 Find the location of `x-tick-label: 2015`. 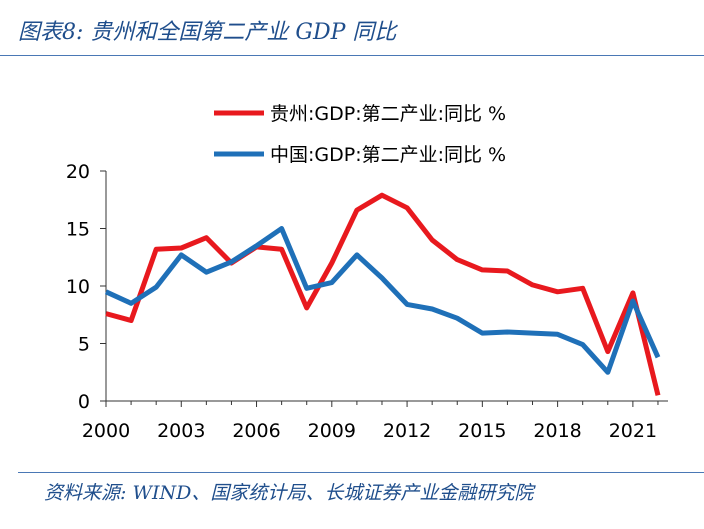

x-tick-label: 2015 is located at coordinates (482, 431).